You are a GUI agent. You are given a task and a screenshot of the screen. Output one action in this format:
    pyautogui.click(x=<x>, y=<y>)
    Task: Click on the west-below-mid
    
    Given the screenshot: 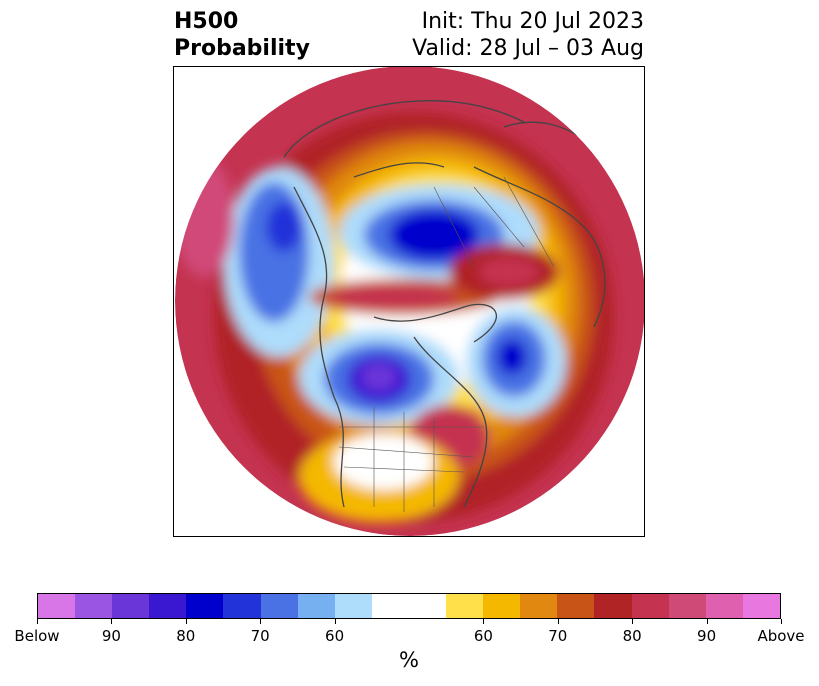 What is the action you would take?
    pyautogui.click(x=274, y=252)
    